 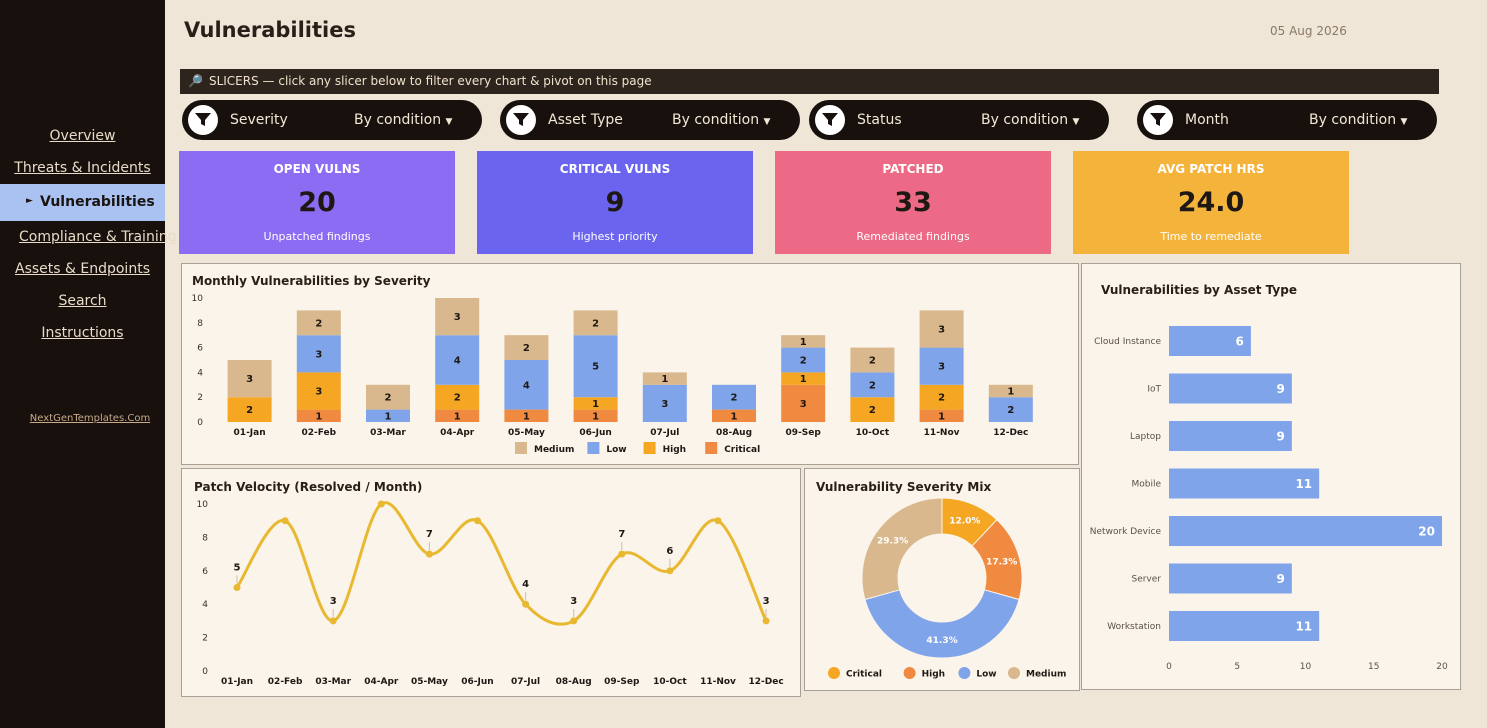 I want to click on slicer-name: Status, so click(x=879, y=120).